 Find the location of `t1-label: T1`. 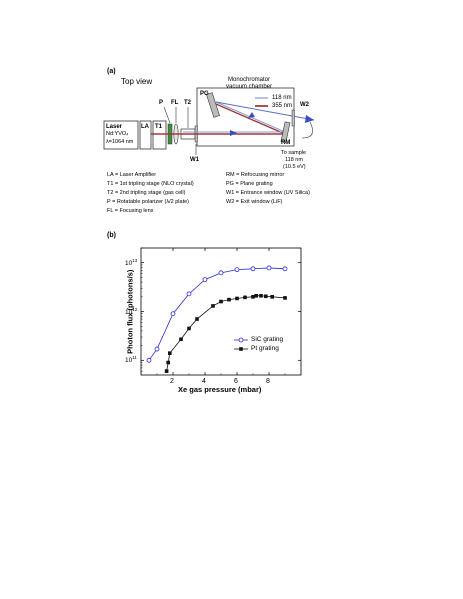

t1-label: T1 is located at coordinates (159, 127).